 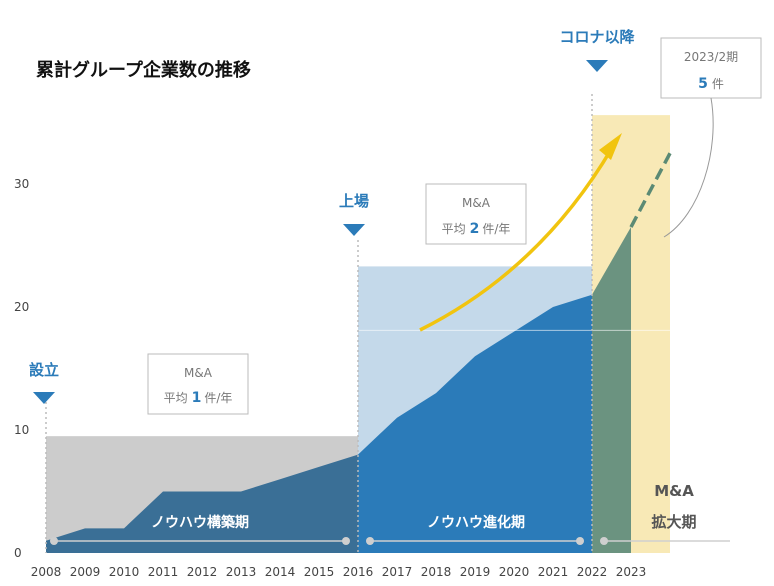 What do you see at coordinates (85, 572) in the screenshot?
I see `x-tick-label: 2009` at bounding box center [85, 572].